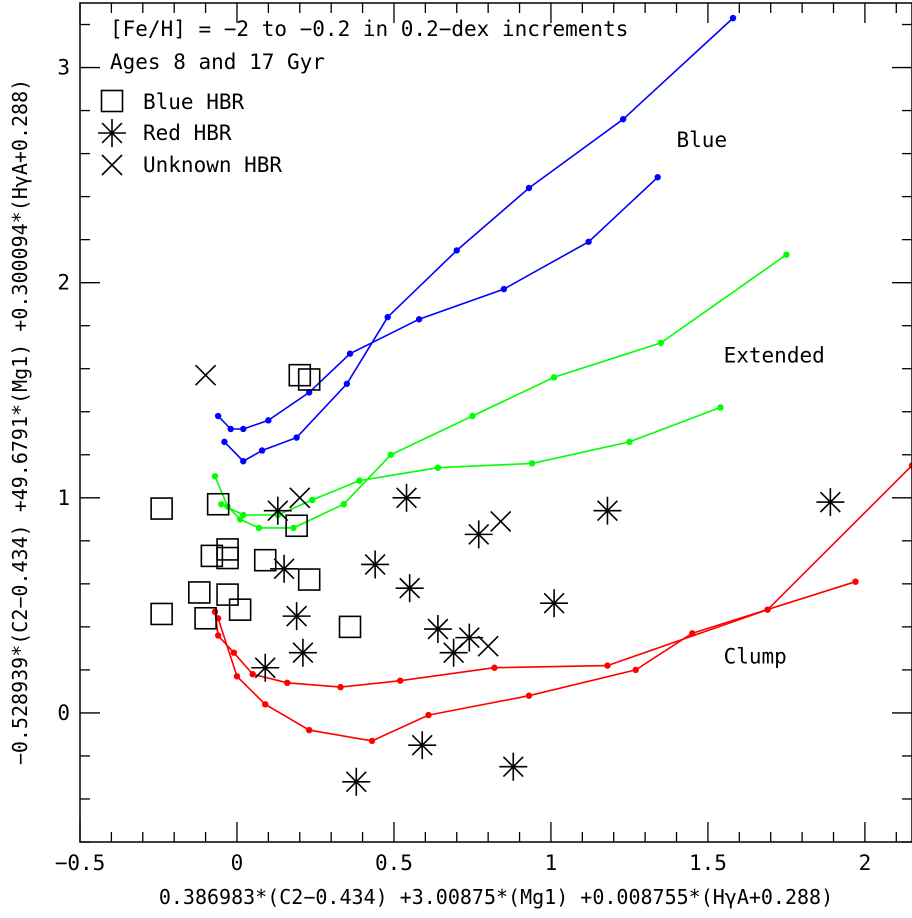 This screenshot has width=912, height=918. Describe the element at coordinates (63, 283) in the screenshot. I see `y-tick-label: 2` at that location.